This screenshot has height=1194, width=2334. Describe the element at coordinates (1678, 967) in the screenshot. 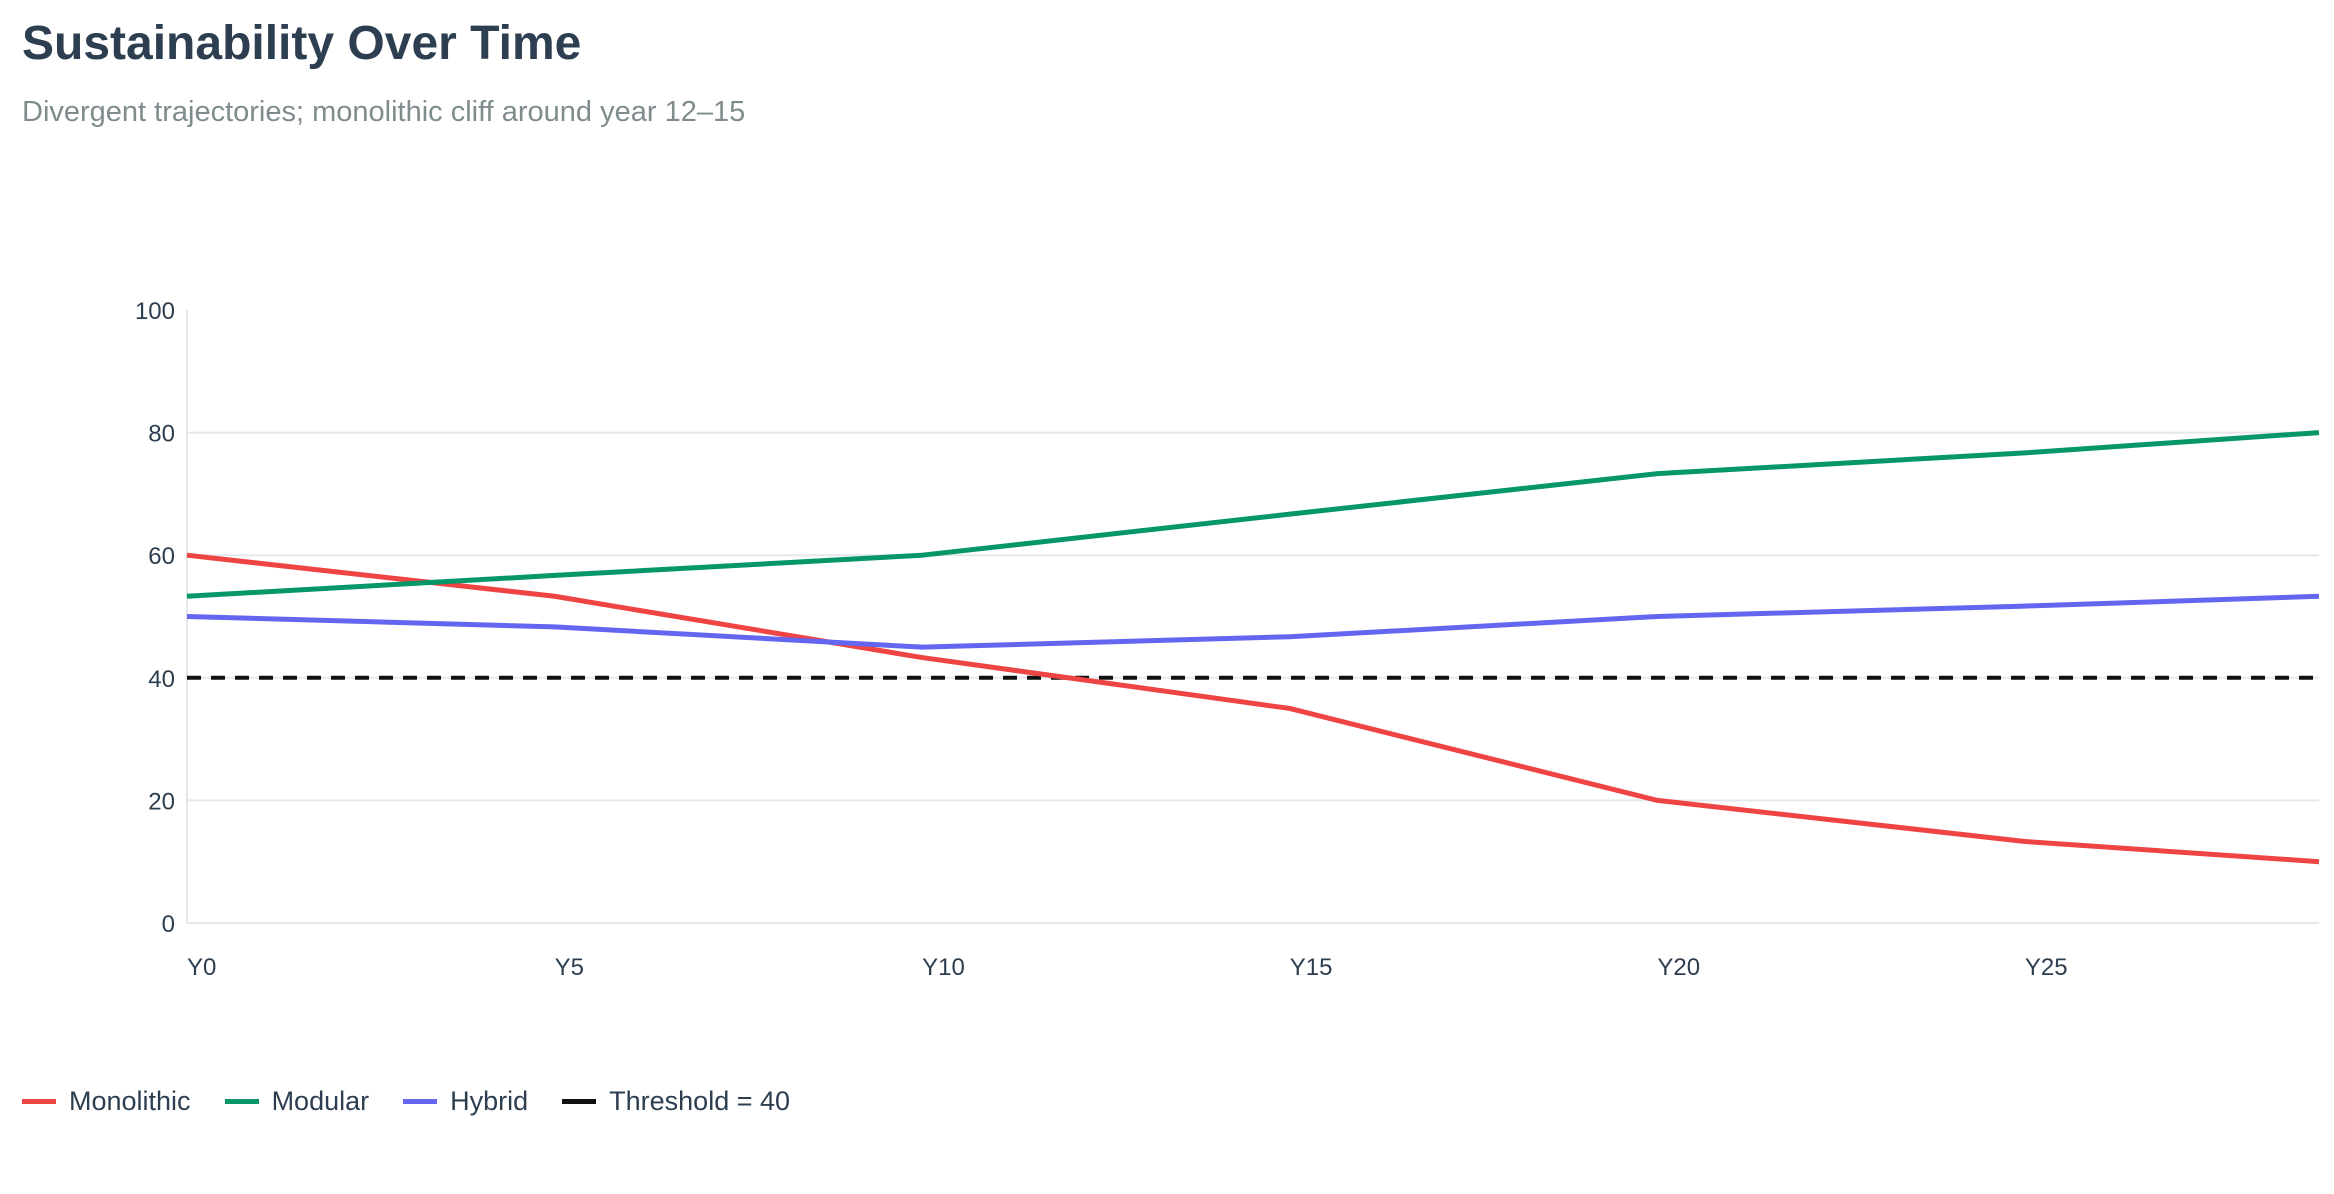

I see `x-tick-label: Y20` at that location.